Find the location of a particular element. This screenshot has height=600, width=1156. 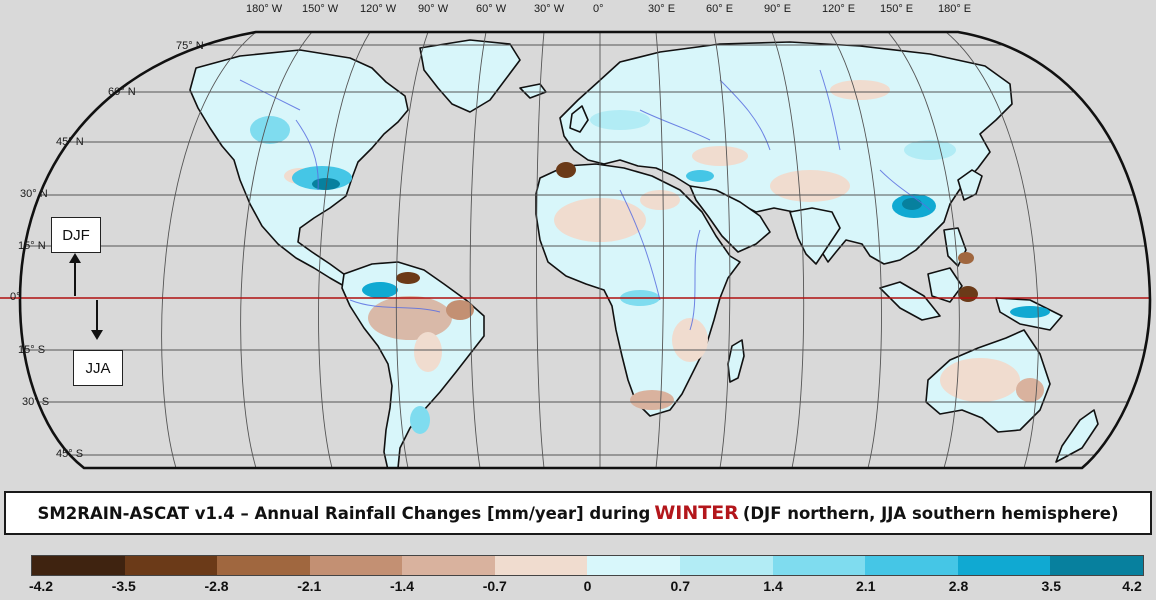

british-isles is located at coordinates (579, 119).